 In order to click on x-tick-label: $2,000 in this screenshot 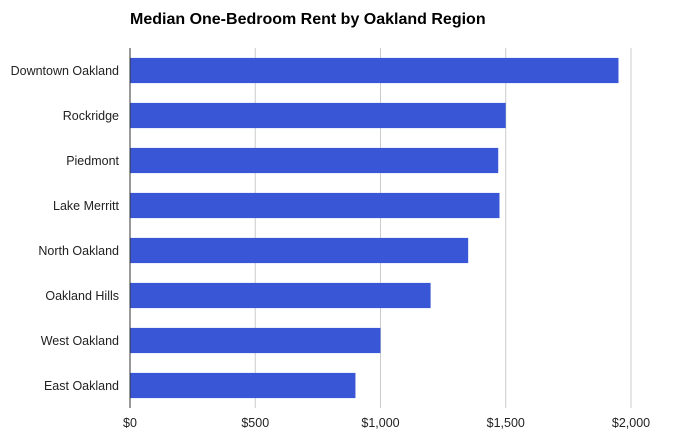, I will do `click(631, 423)`.